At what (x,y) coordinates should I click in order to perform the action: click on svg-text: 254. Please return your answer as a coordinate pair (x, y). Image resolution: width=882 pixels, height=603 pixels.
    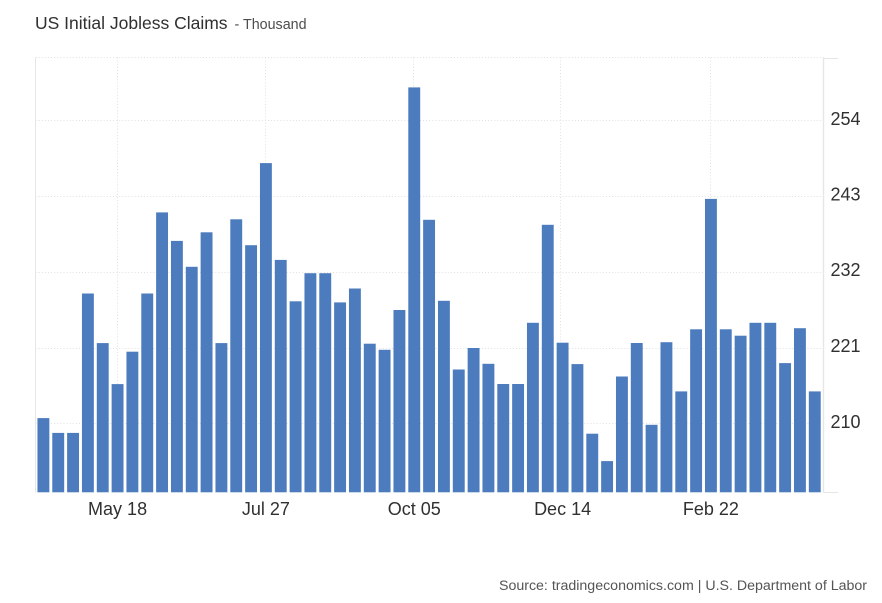
    Looking at the image, I should click on (846, 119).